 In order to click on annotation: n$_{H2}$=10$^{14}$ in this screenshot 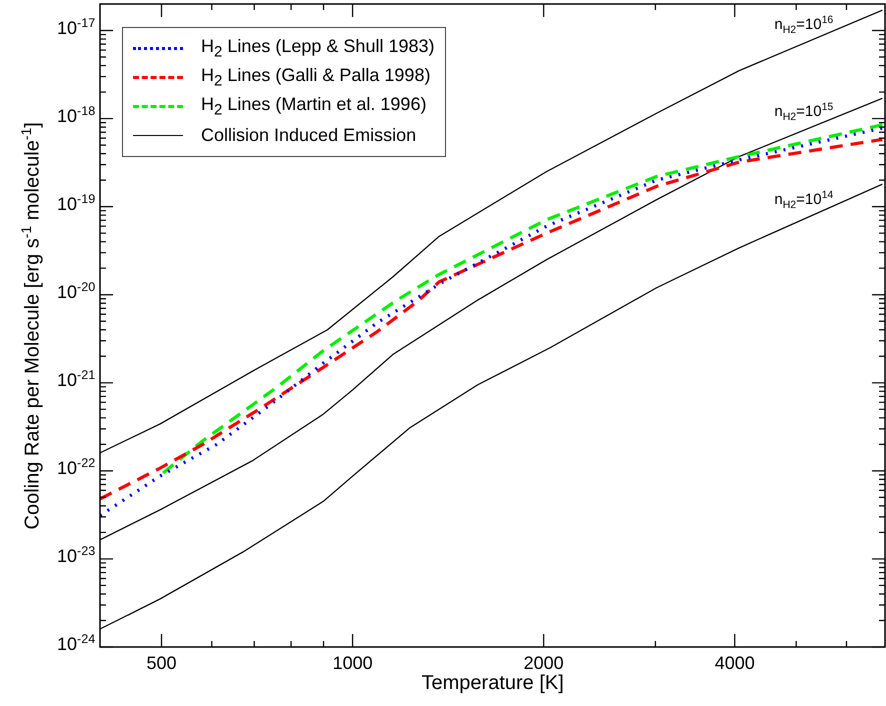, I will do `click(804, 200)`.